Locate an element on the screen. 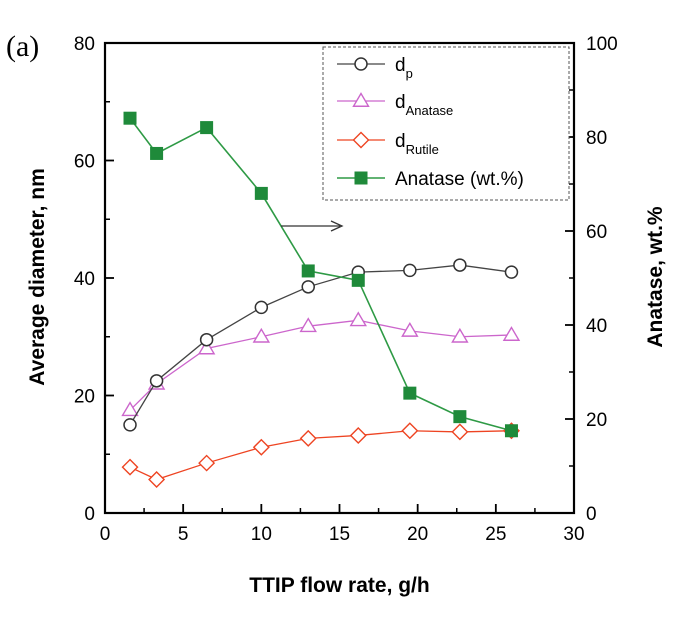 This screenshot has width=676, height=623. legend-item: Anatase (wt.%) is located at coordinates (430, 179).